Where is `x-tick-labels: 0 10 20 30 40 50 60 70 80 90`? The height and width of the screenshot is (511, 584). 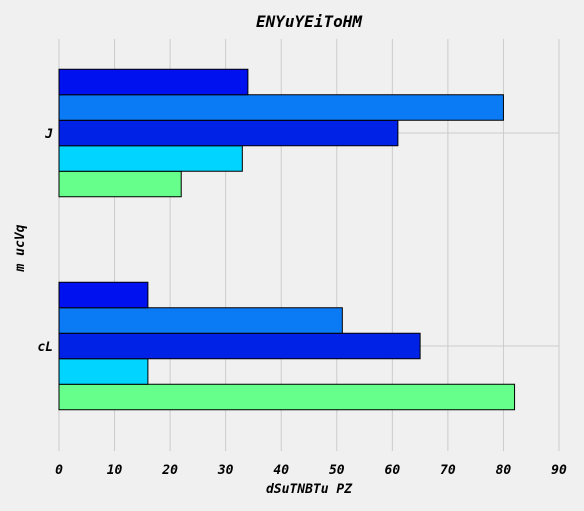
x-tick-labels: 0 10 20 30 40 50 60 70 80 90 is located at coordinates (311, 470).